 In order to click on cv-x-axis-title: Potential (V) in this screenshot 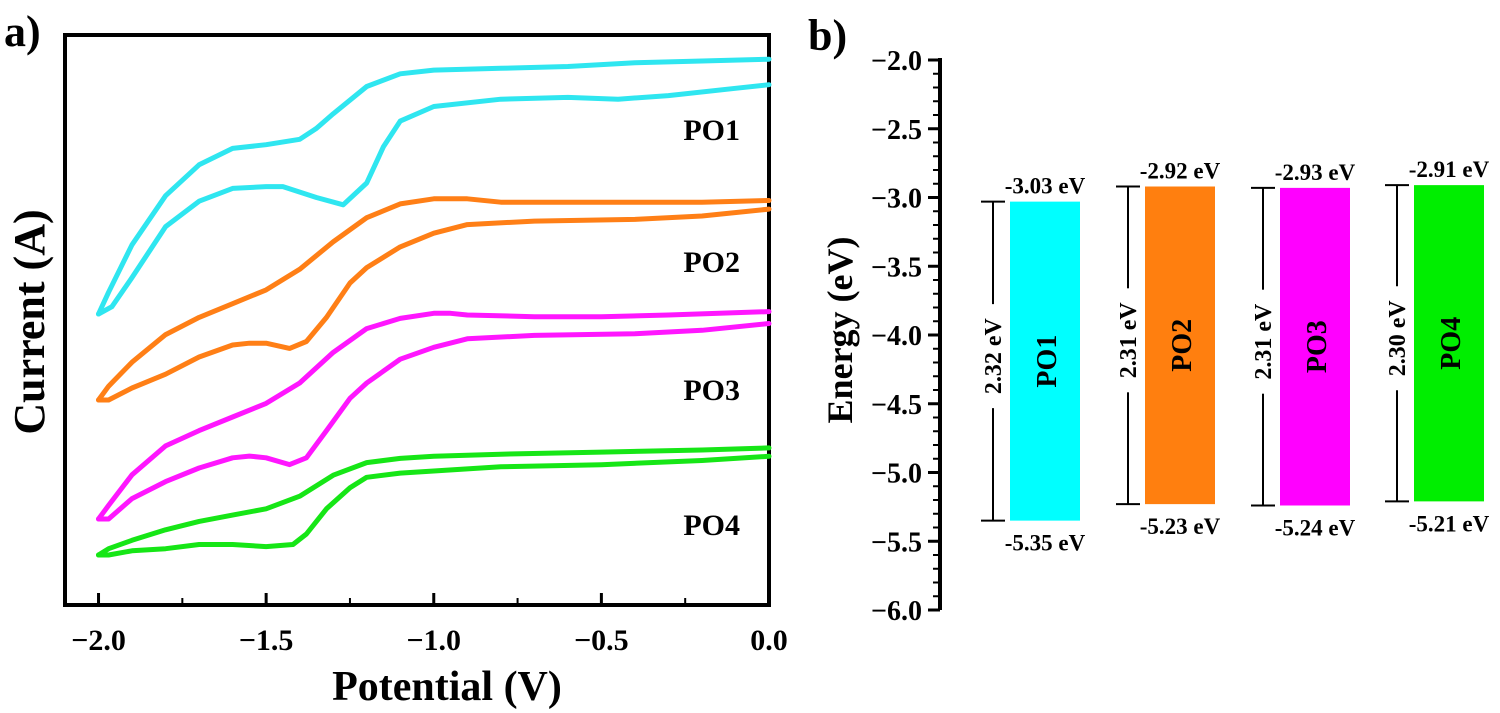, I will do `click(447, 687)`.